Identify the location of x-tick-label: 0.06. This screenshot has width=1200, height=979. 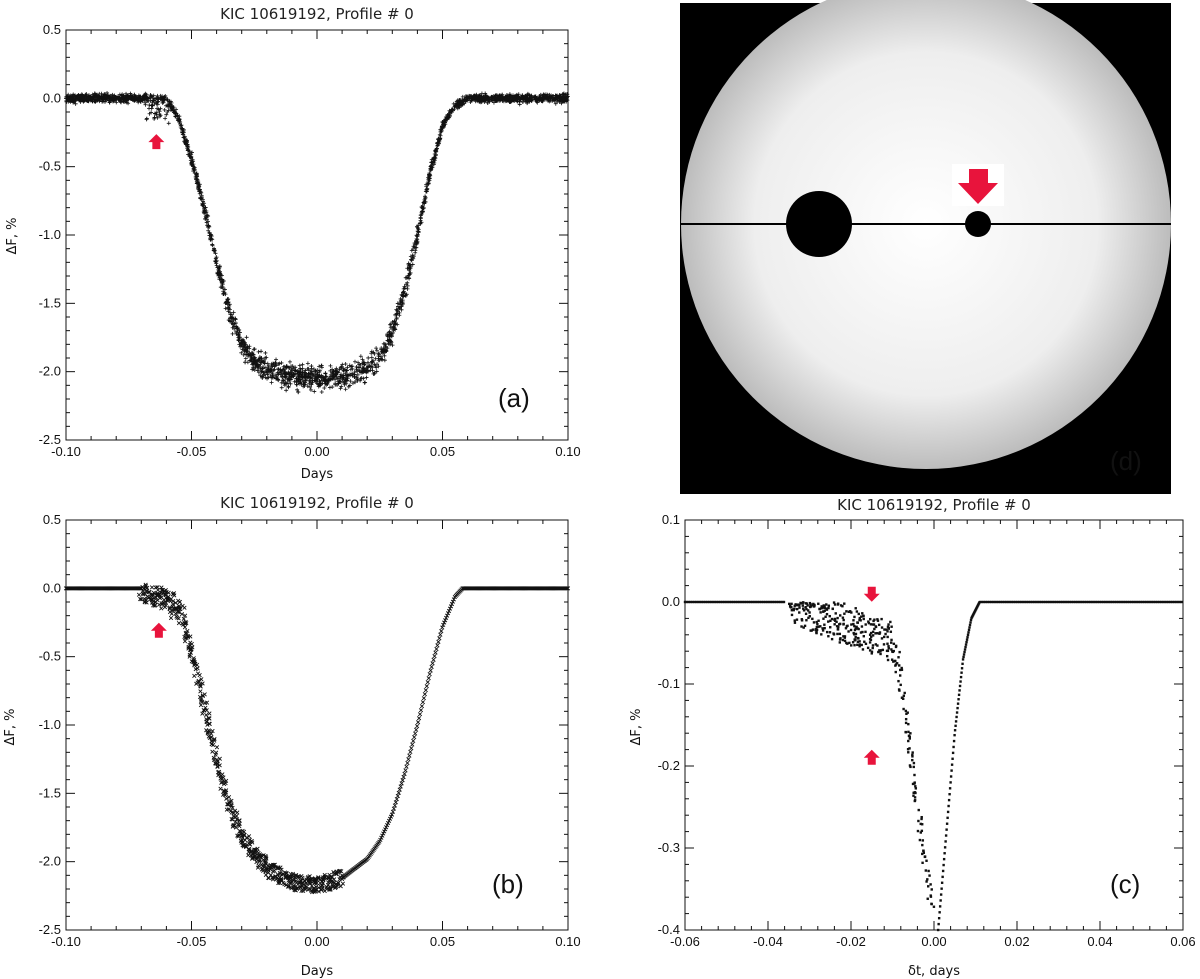
(1182, 941).